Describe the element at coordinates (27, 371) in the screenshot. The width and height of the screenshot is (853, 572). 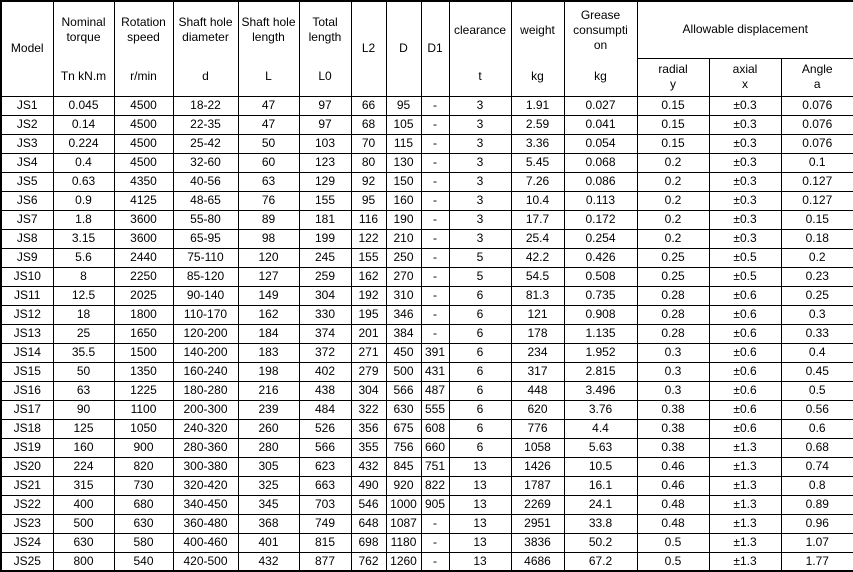
I see `table-cell: JS15` at that location.